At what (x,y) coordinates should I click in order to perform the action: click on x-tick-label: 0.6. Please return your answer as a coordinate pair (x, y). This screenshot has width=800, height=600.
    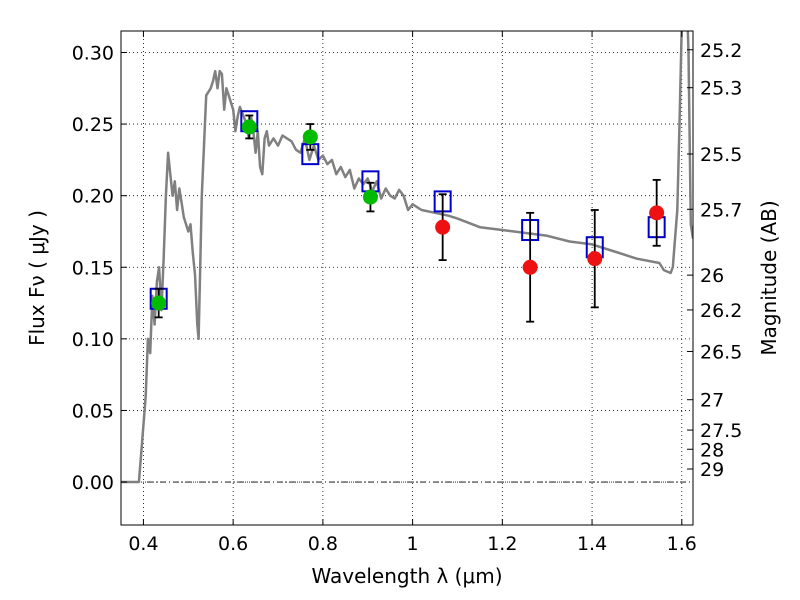
    Looking at the image, I should click on (233, 544).